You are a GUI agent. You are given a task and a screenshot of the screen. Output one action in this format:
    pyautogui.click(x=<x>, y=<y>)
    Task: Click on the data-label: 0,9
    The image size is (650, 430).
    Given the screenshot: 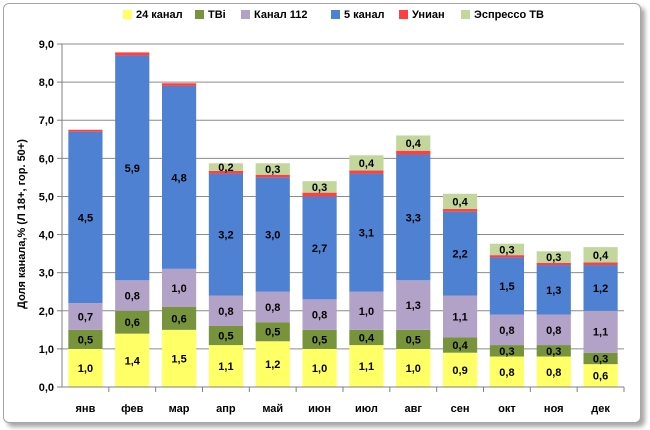 What is the action you would take?
    pyautogui.click(x=459, y=371)
    